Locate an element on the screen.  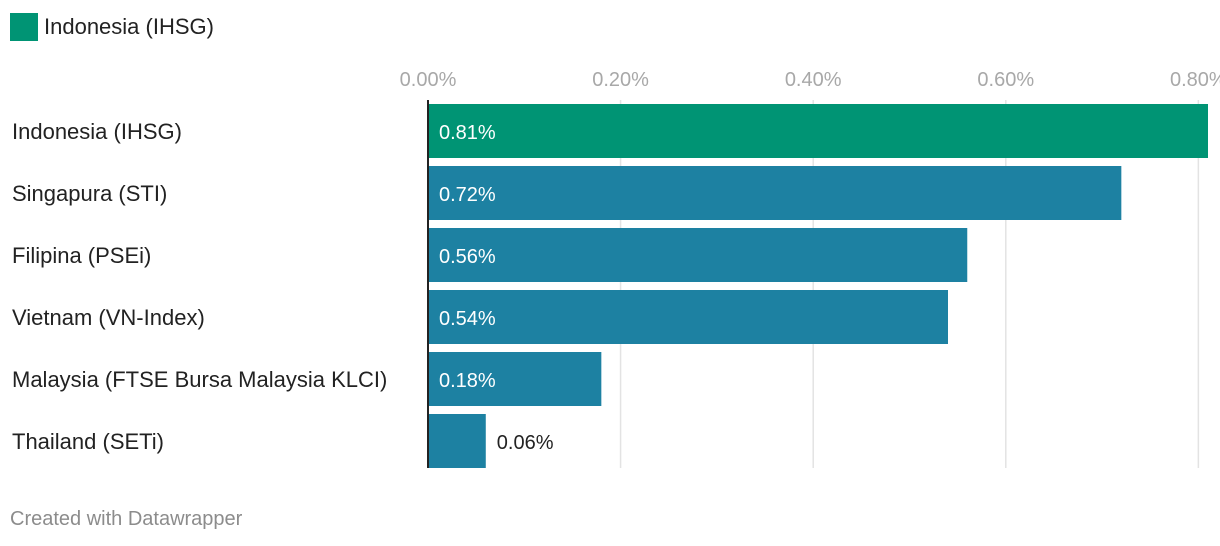
category-label: Thailand (SETi) is located at coordinates (88, 441).